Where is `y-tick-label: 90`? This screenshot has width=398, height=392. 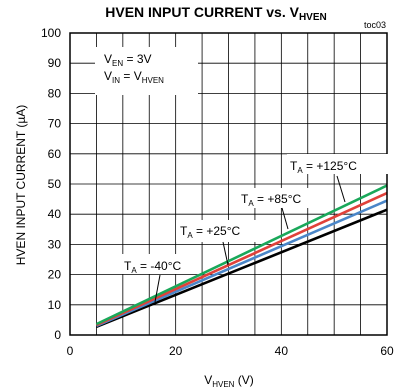
y-tick-label: 90 is located at coordinates (55, 63).